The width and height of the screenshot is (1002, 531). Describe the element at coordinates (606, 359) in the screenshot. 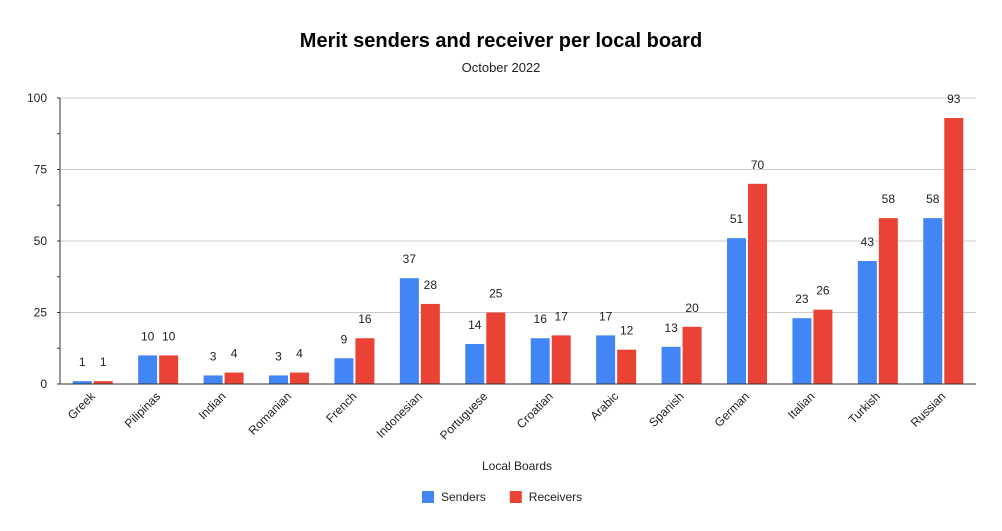

I see `bar-senders-arabic` at that location.